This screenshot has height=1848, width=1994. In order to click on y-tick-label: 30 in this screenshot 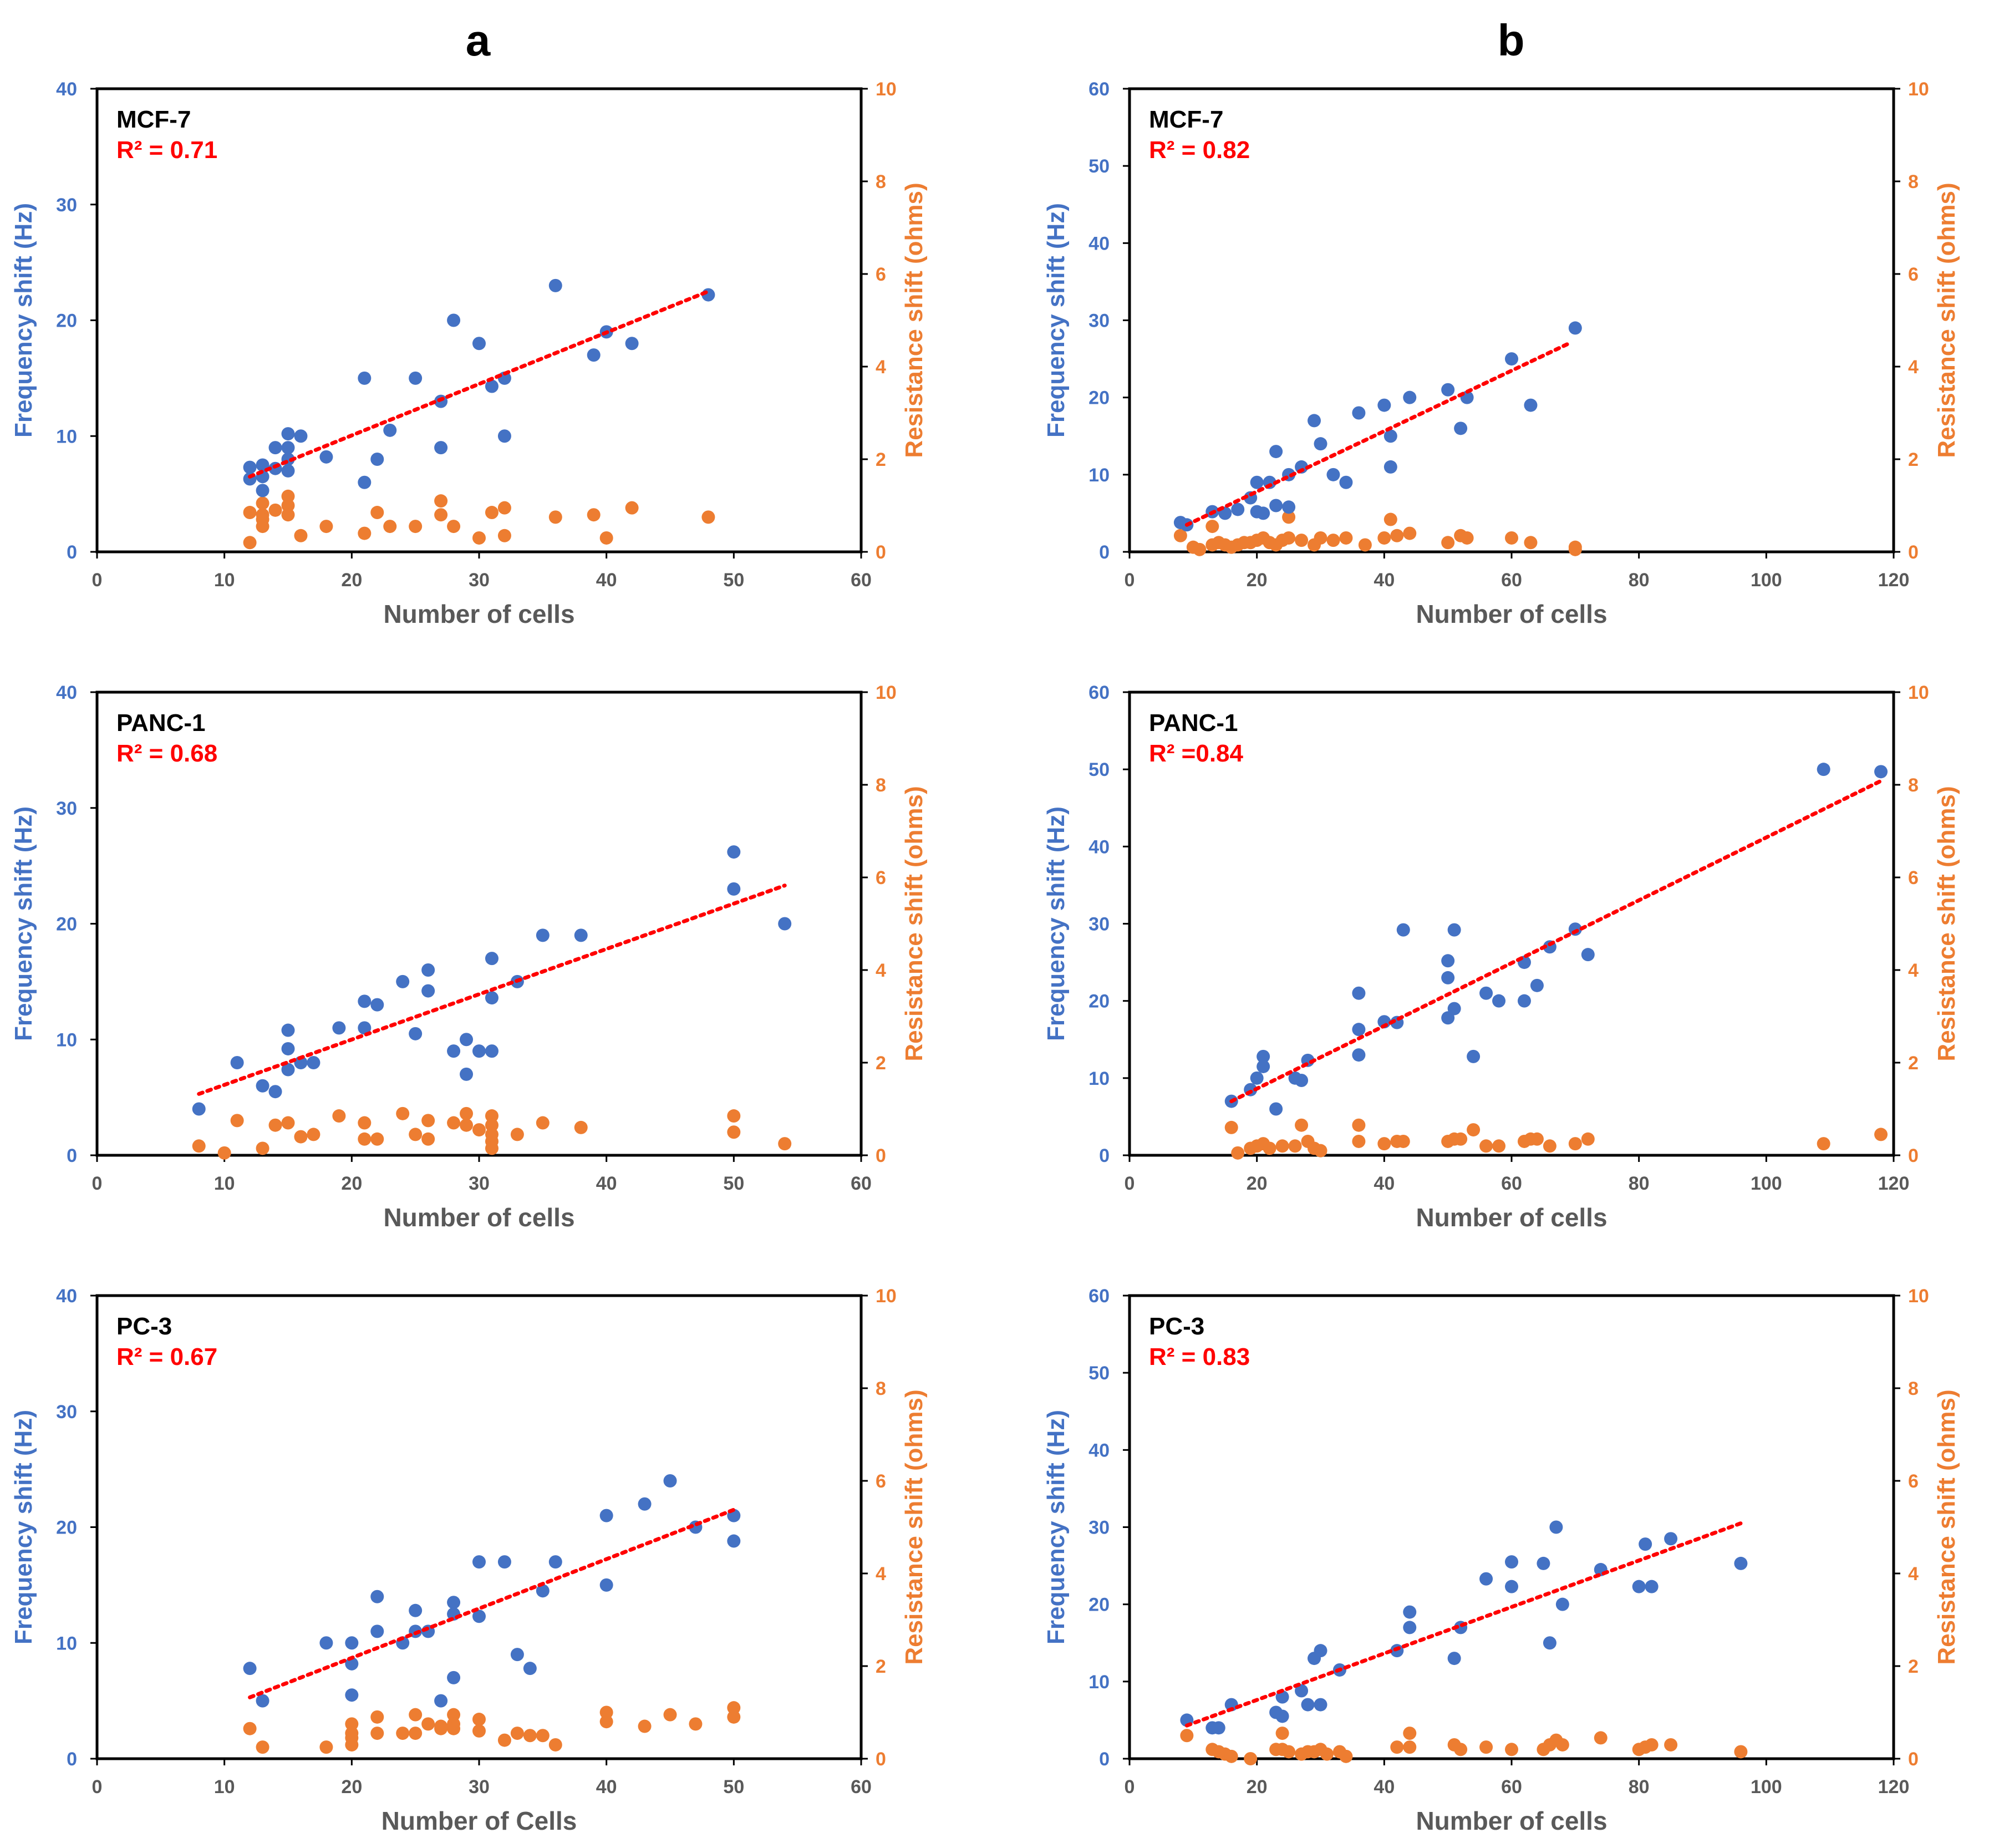, I will do `click(1099, 924)`.